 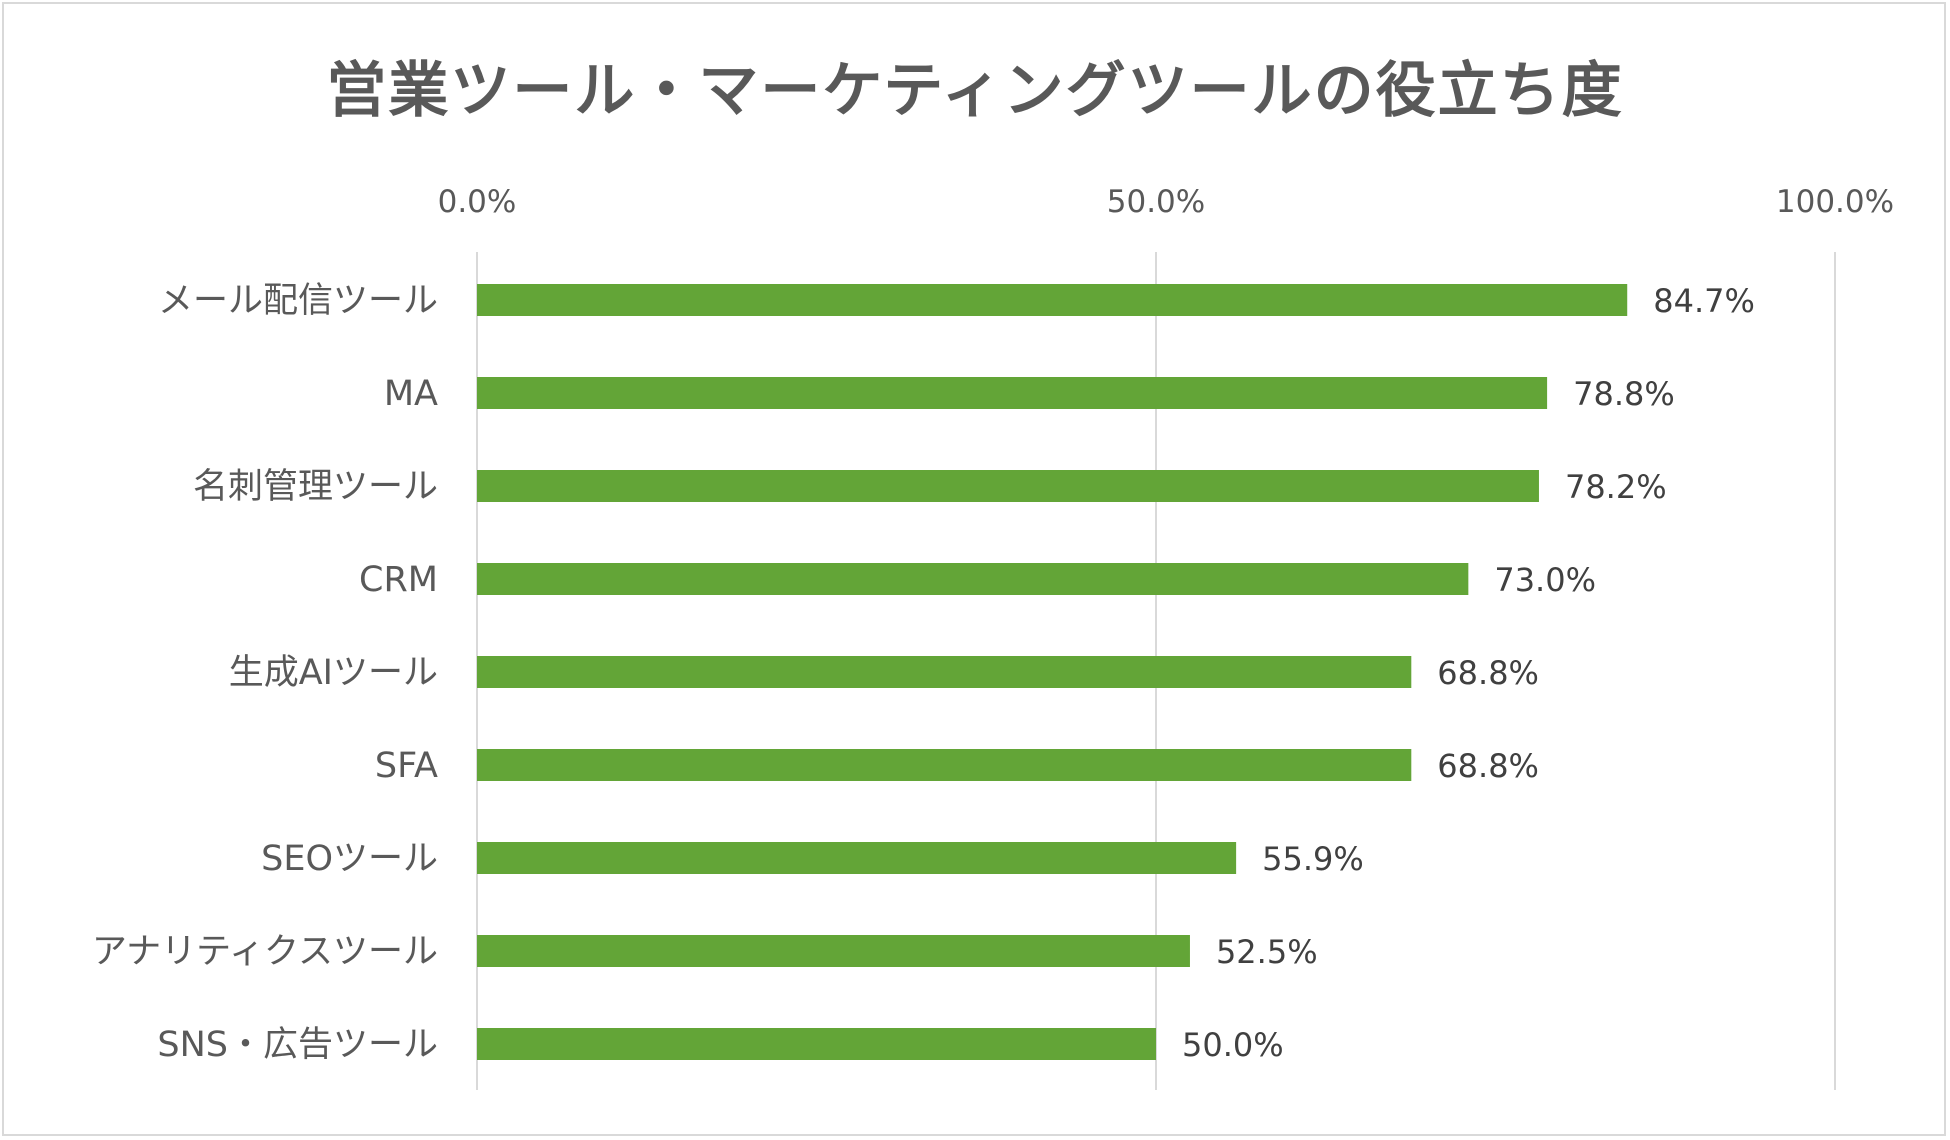 What do you see at coordinates (398, 580) in the screenshot?
I see `category-label: CRM` at bounding box center [398, 580].